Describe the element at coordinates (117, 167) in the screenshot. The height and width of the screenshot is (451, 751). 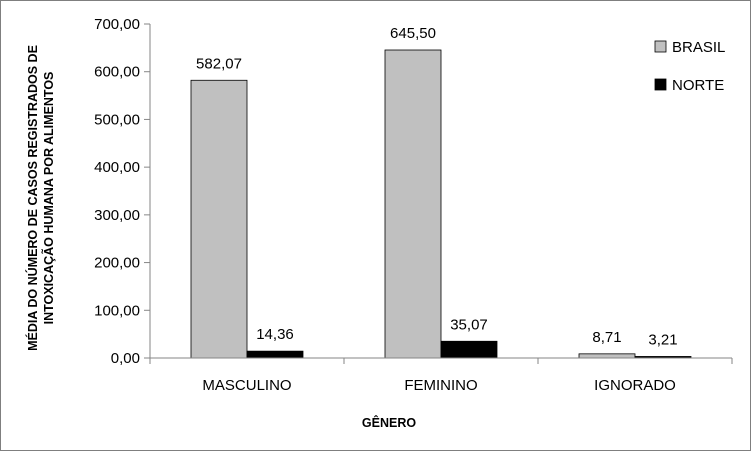
I see `y-tick-label: 400,00` at that location.